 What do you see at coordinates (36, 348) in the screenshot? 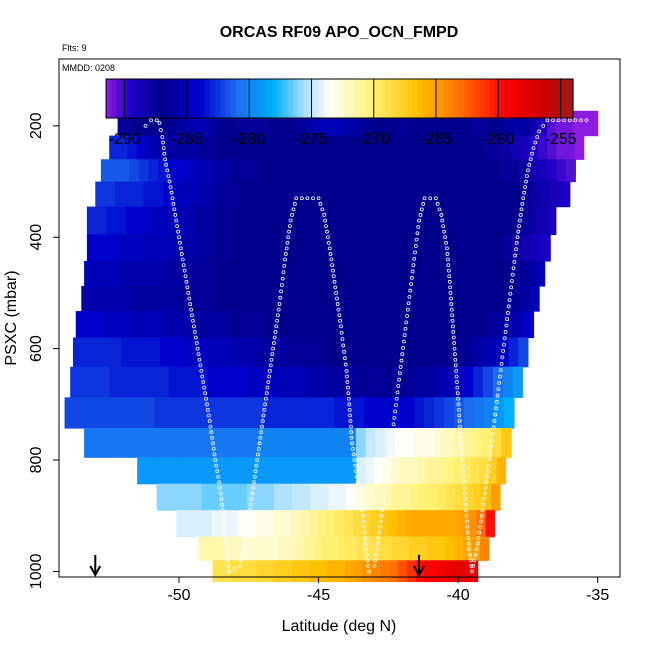
I see `y-tick-label: 600` at bounding box center [36, 348].